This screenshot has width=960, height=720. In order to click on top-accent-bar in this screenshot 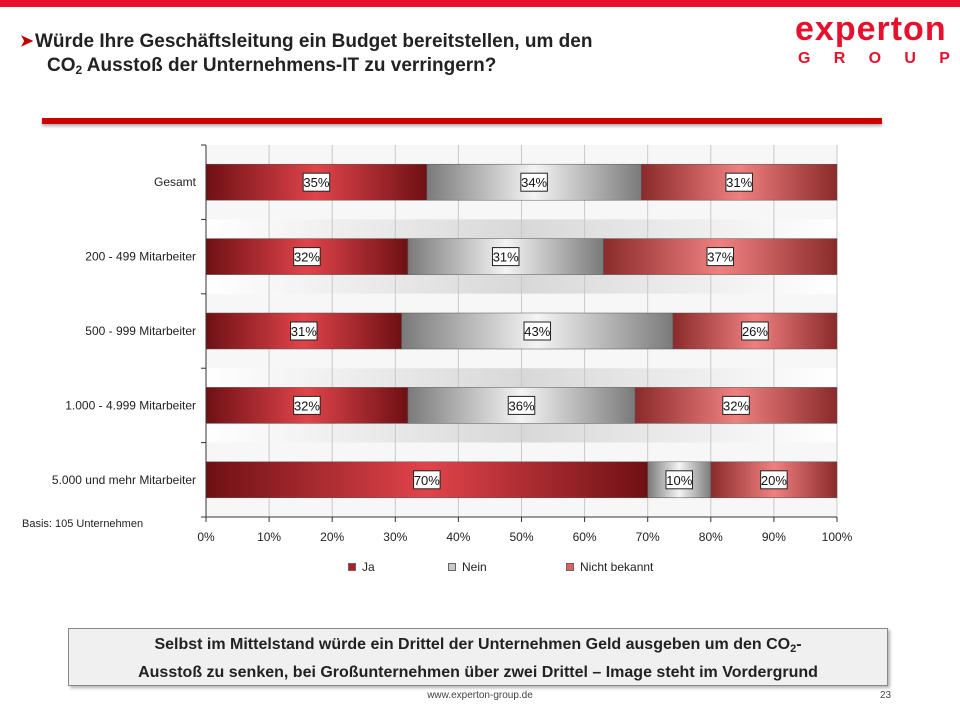, I will do `click(480, 3)`.